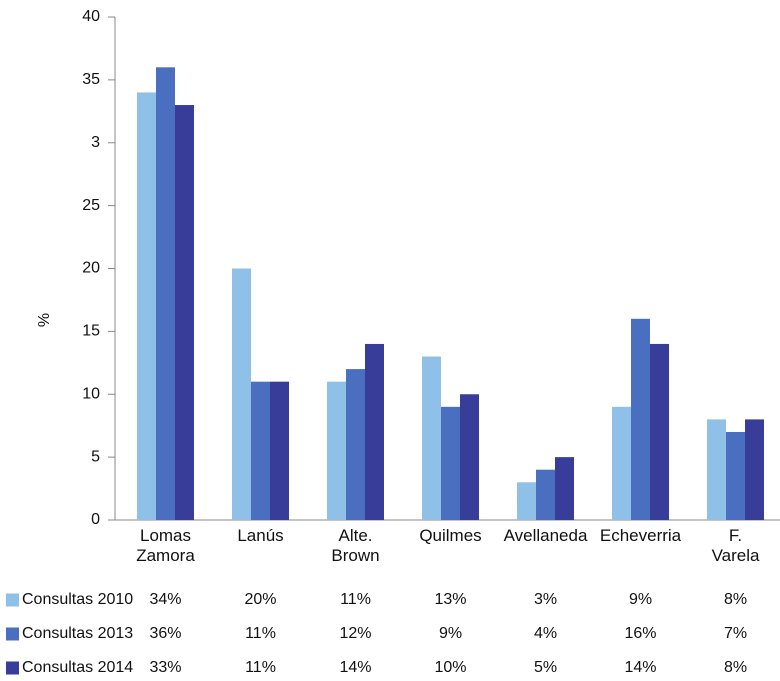  I want to click on x-tick-label: Alte. Brown, so click(355, 545).